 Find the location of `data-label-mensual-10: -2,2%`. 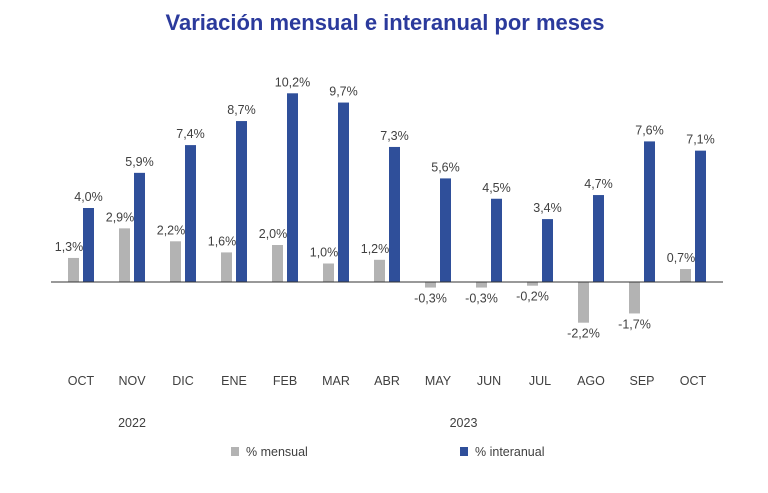

data-label-mensual-10: -2,2% is located at coordinates (583, 334).